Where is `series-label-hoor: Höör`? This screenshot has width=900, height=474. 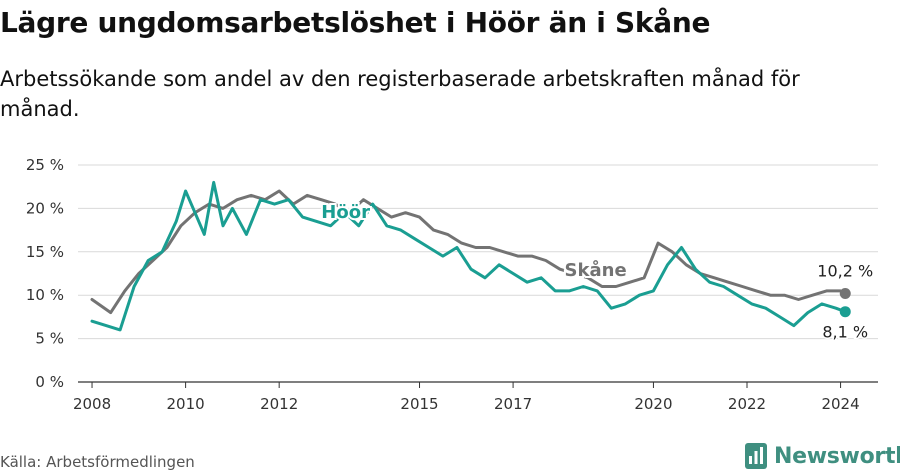
series-label-hoor: Höör is located at coordinates (345, 212).